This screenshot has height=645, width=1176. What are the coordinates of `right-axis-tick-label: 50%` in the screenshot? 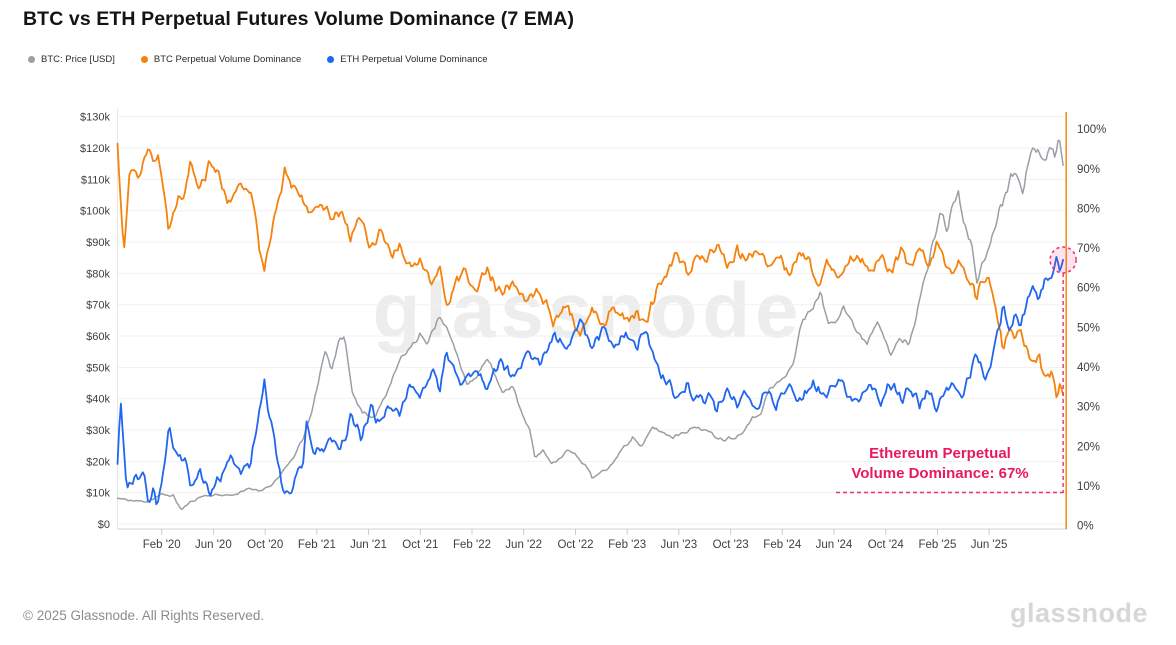 It's located at (1088, 328).